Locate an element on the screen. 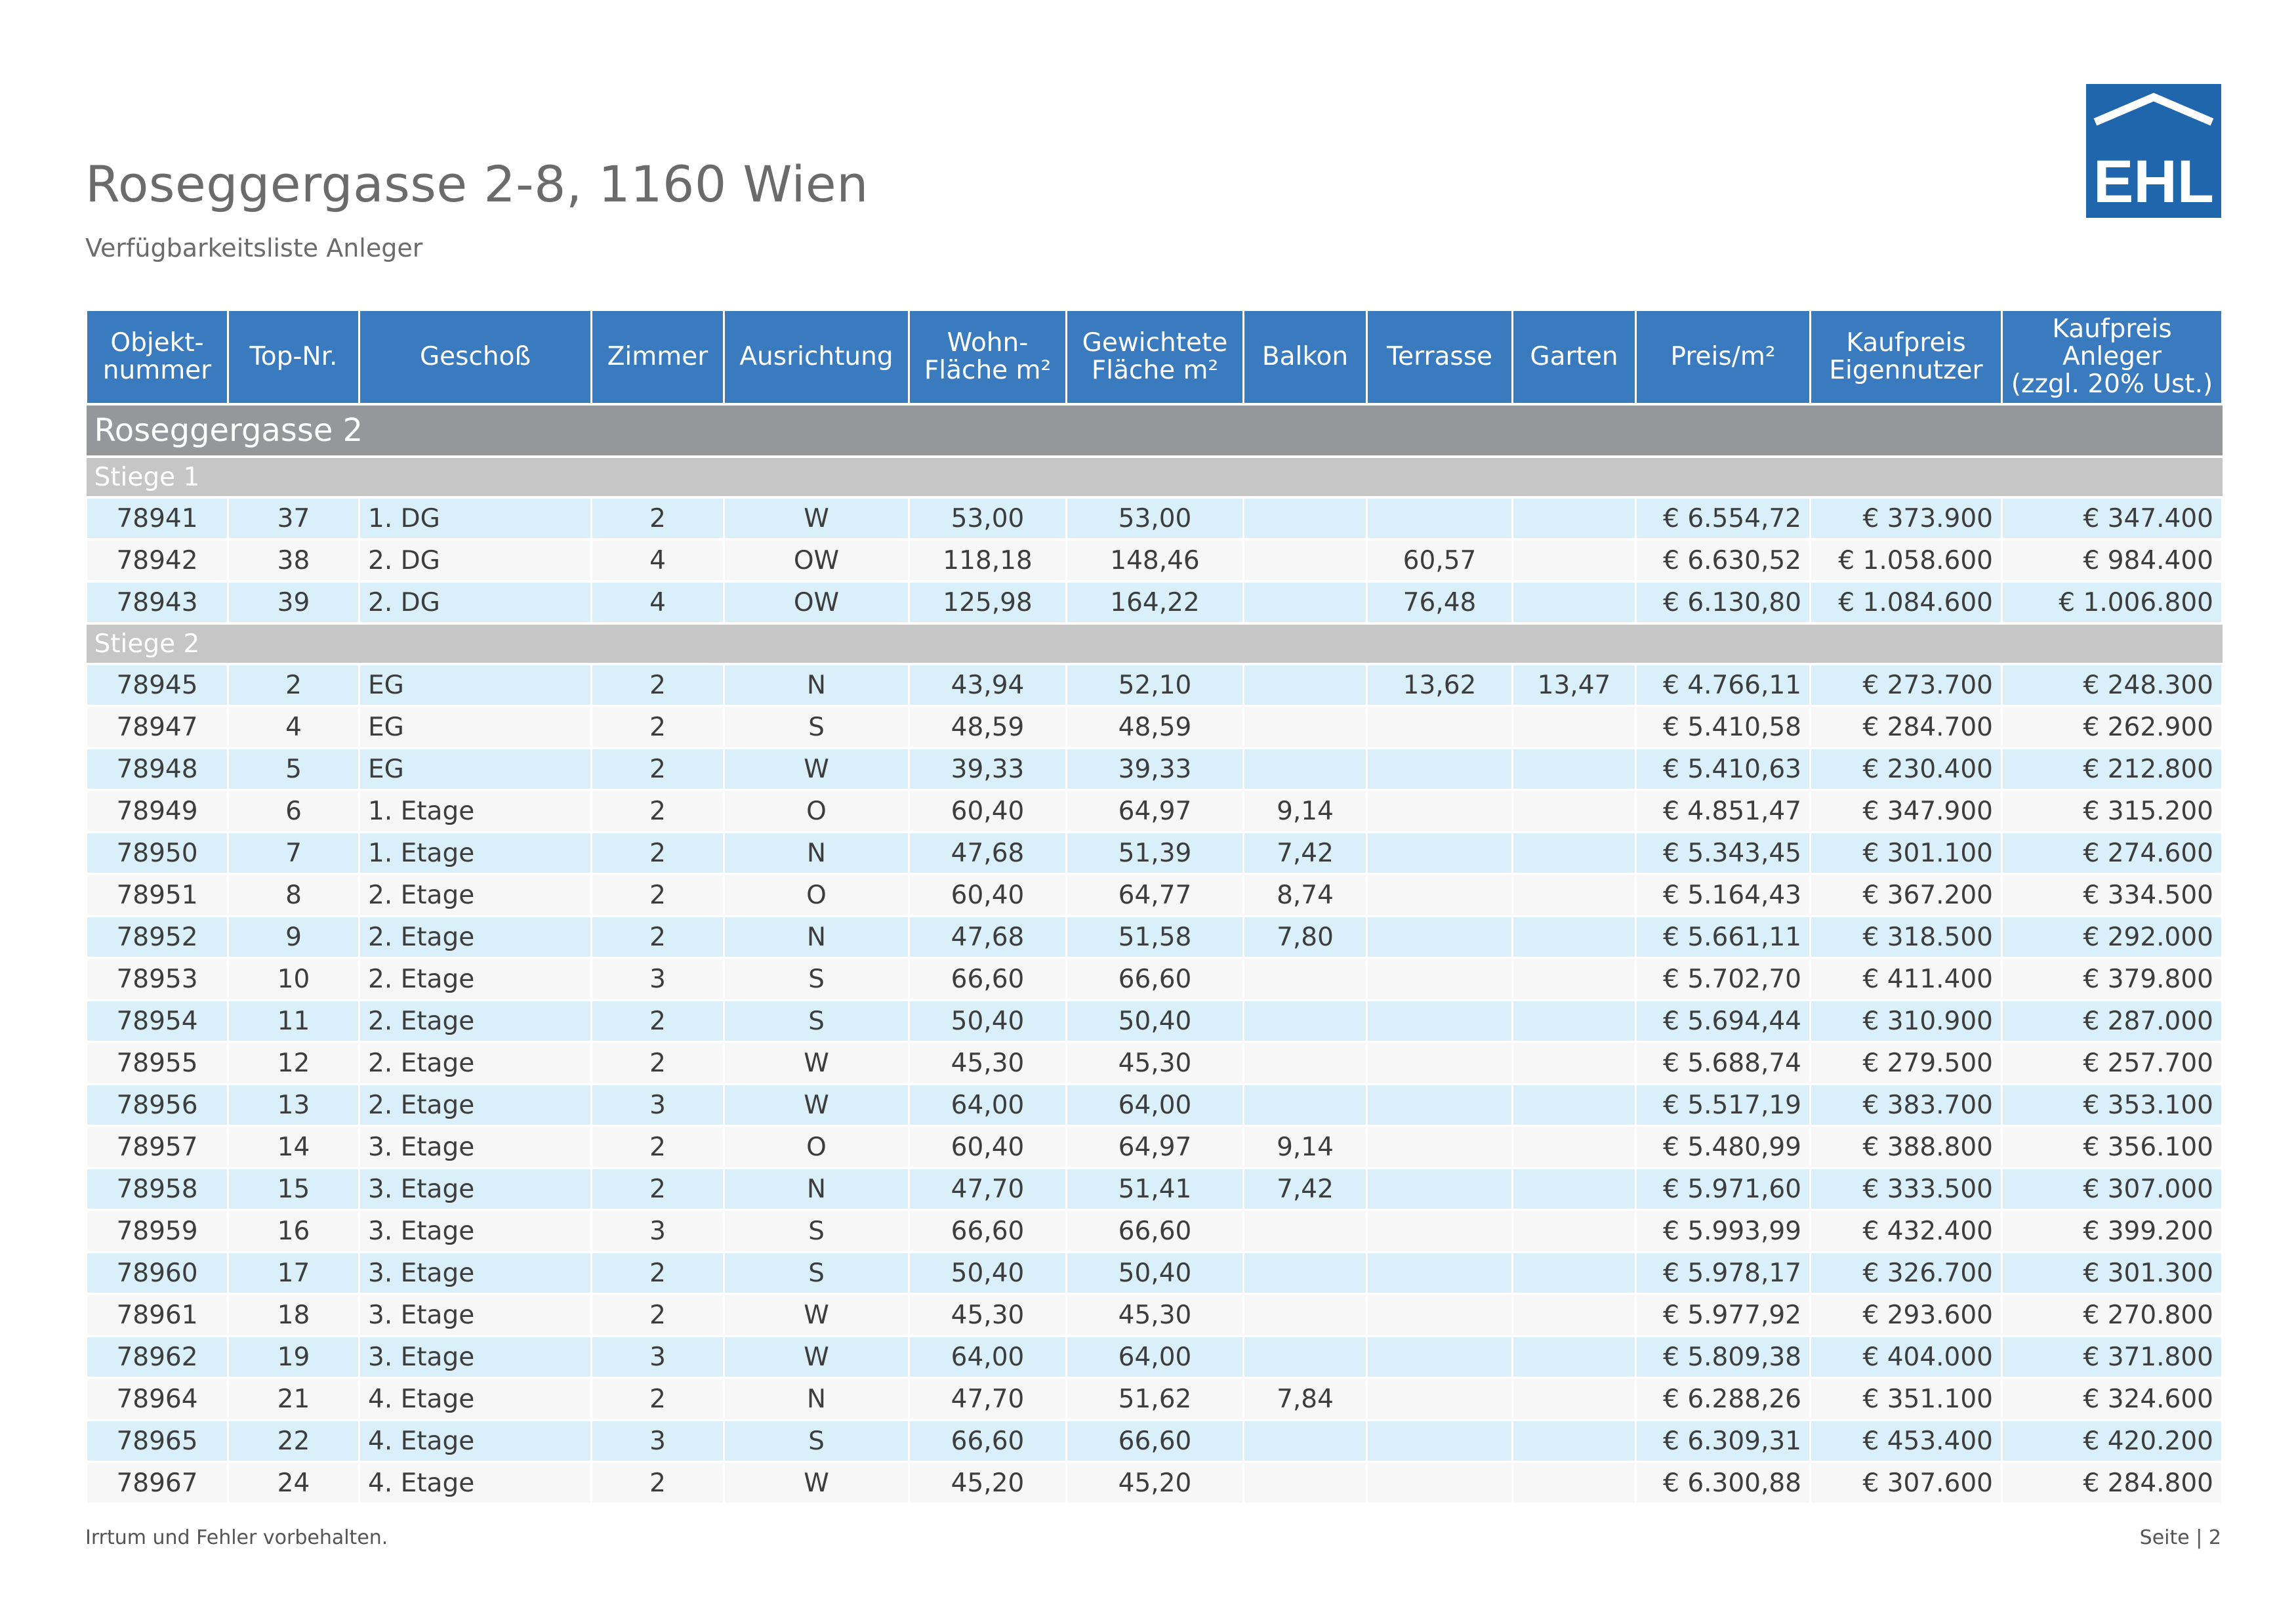 The height and width of the screenshot is (1624, 2296). cell-garten: 13,47 is located at coordinates (1574, 685).